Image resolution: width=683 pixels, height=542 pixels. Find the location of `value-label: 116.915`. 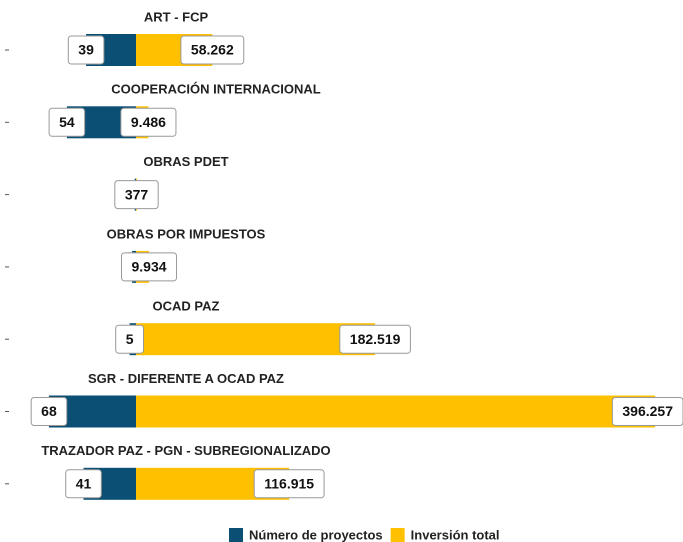

value-label: 116.915 is located at coordinates (289, 484).